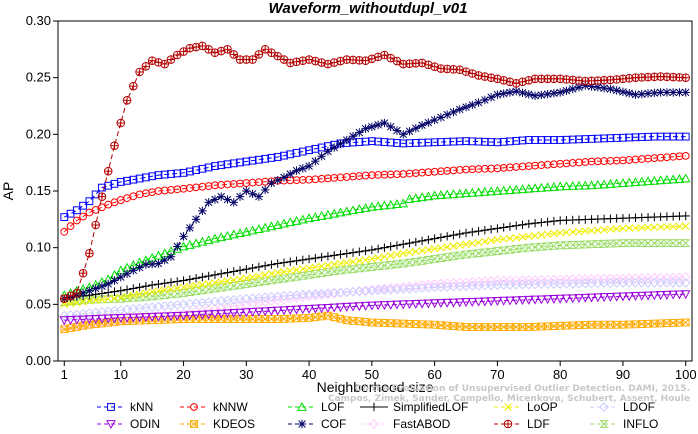 This screenshot has width=698, height=434. What do you see at coordinates (374, 424) in the screenshot?
I see `legend-marker` at bounding box center [374, 424].